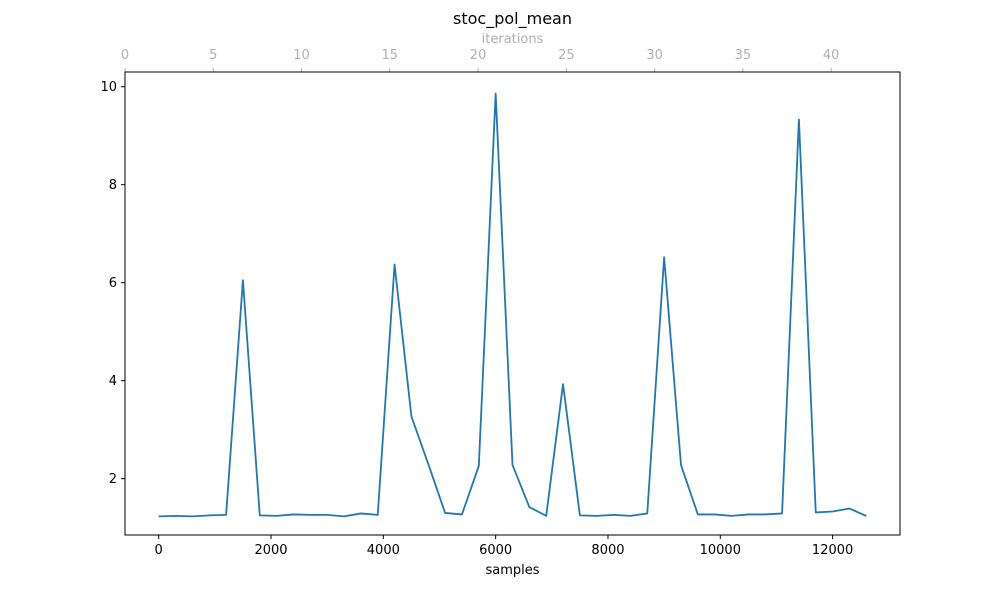 The width and height of the screenshot is (1000, 600). Describe the element at coordinates (213, 55) in the screenshot. I see `top-tick-label: 5` at that location.